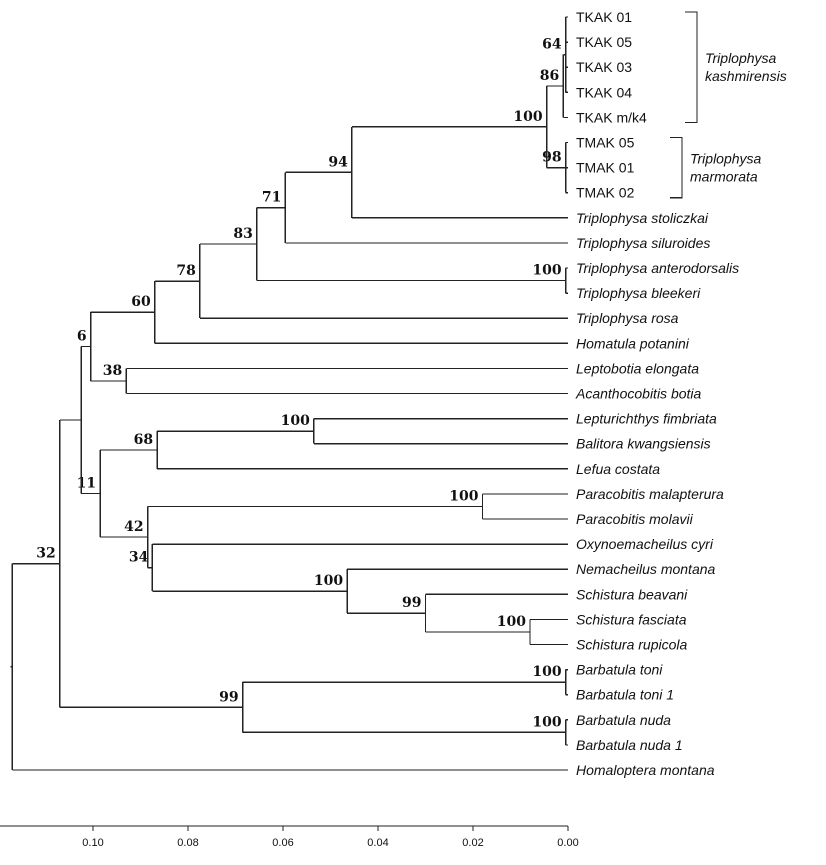 Image resolution: width=826 pixels, height=865 pixels. Describe the element at coordinates (632, 594) in the screenshot. I see `taxon-label: Schistura beavani` at that location.